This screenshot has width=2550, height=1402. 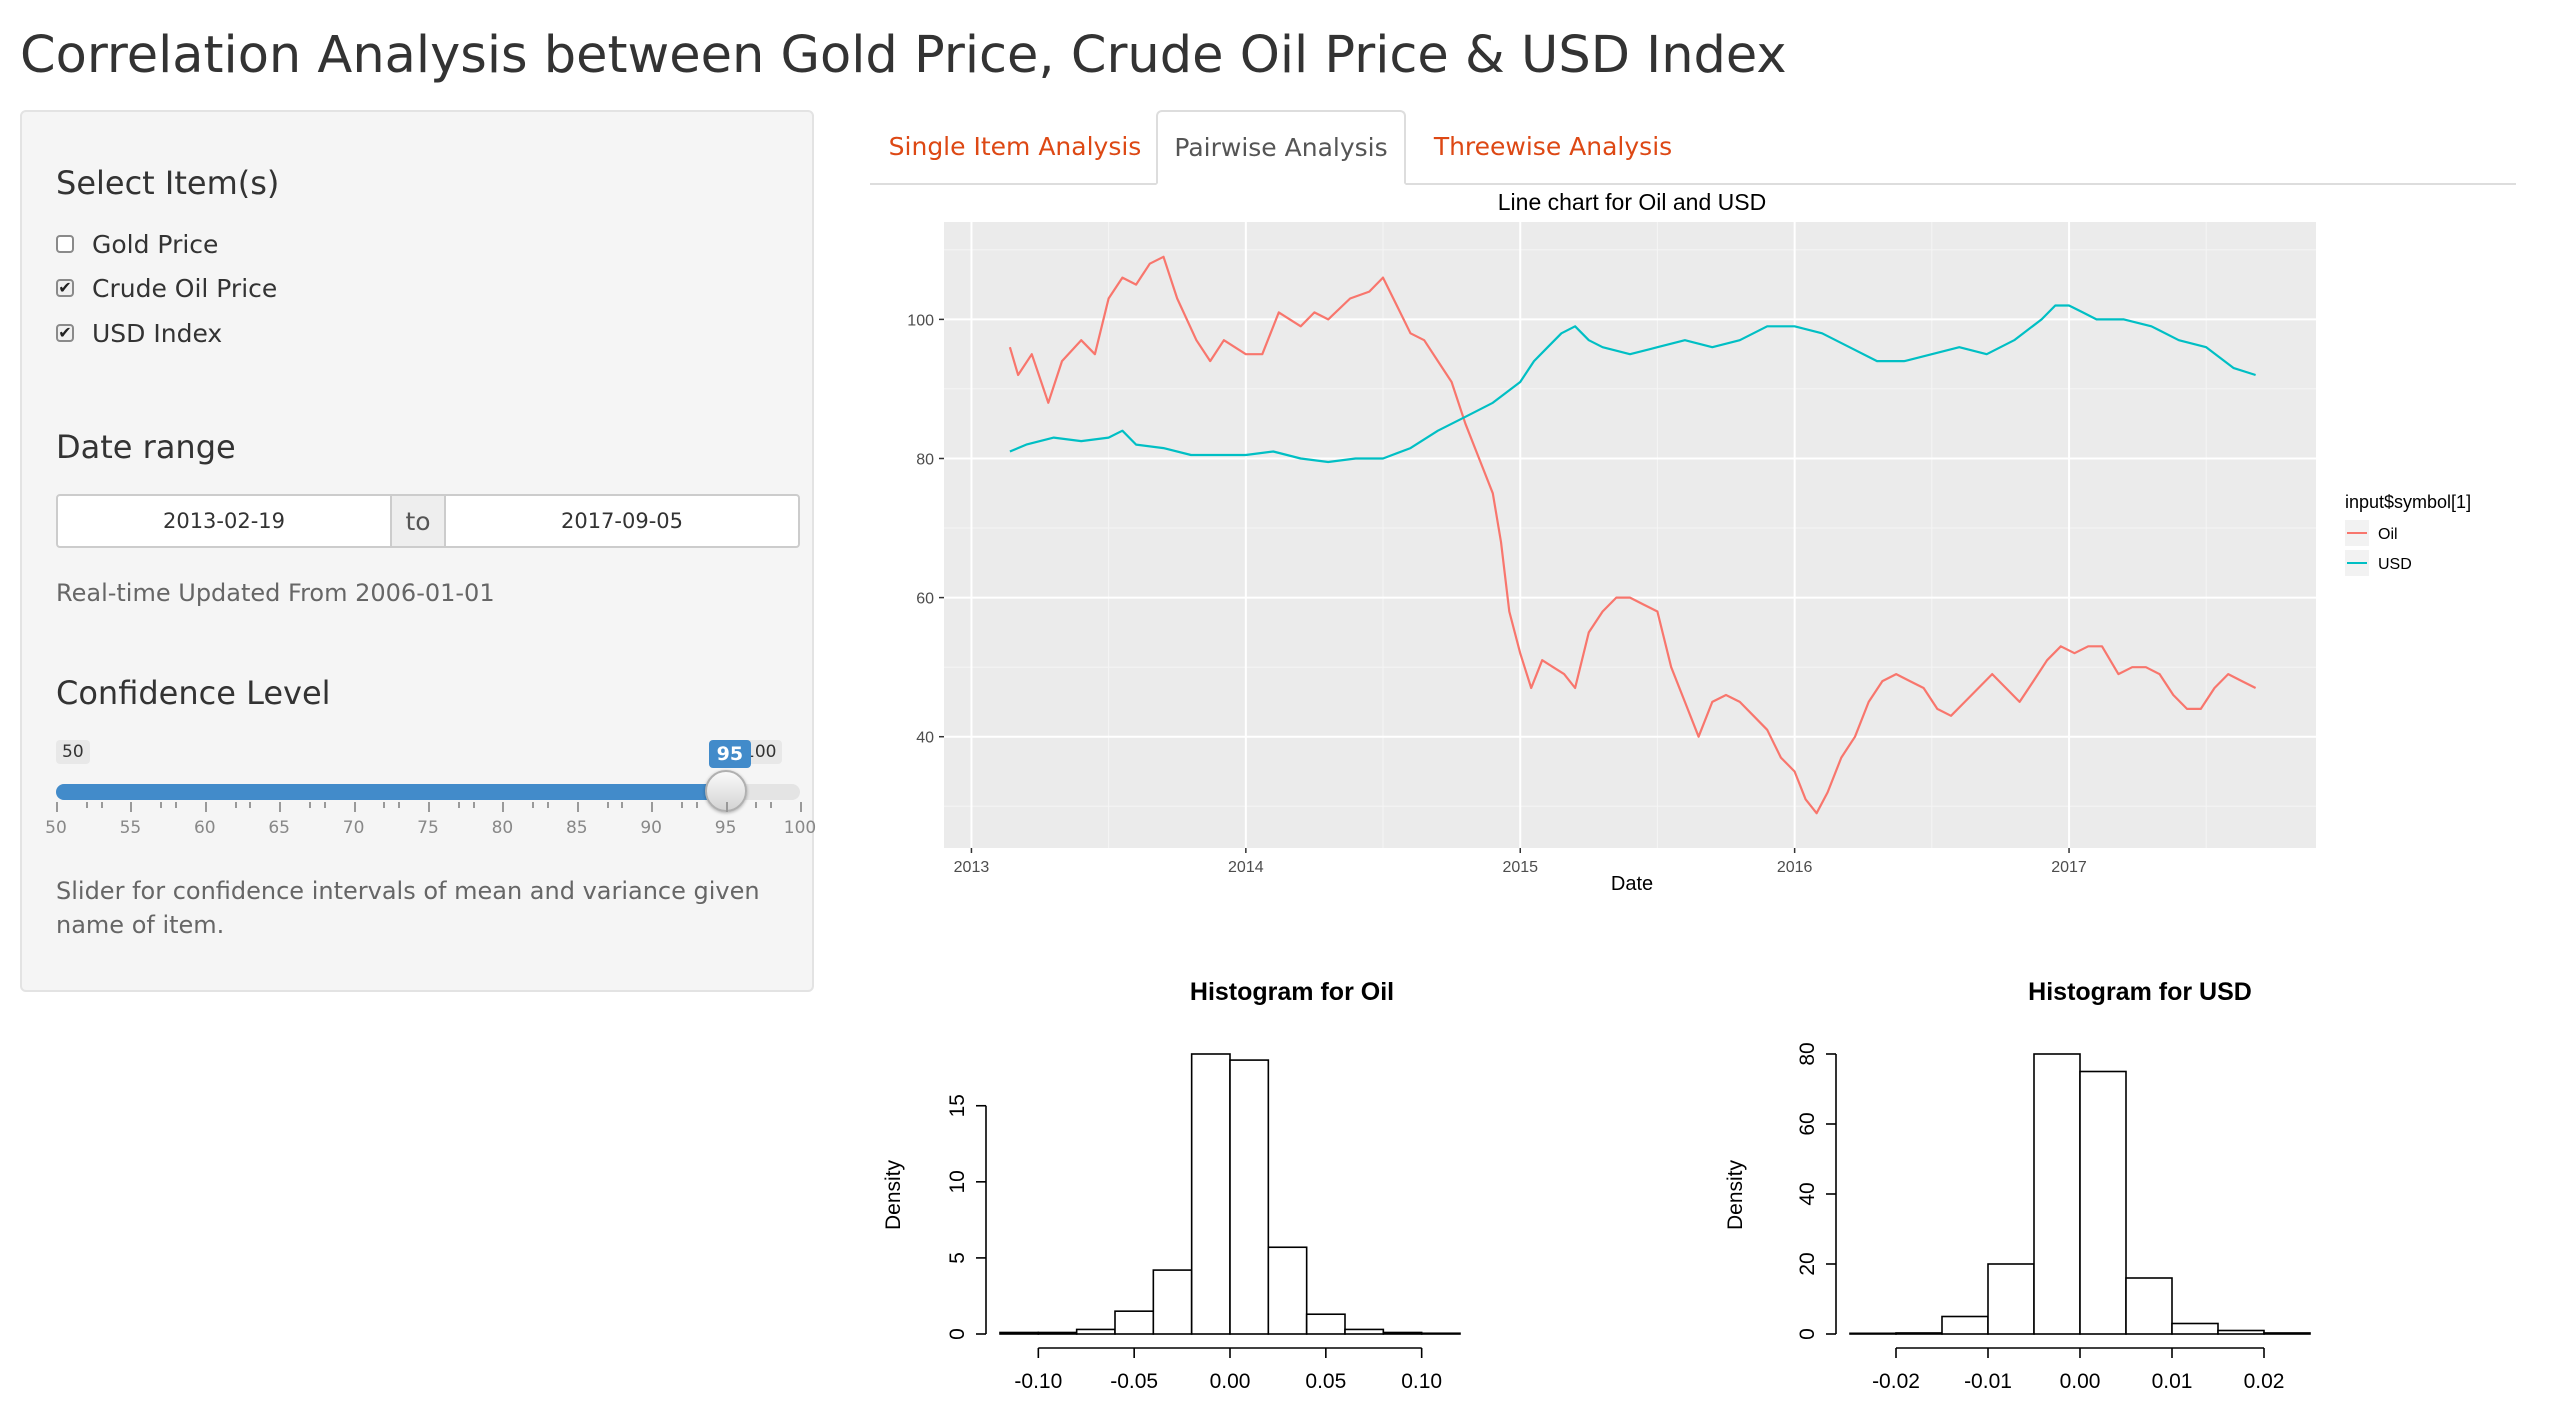 I want to click on checkbox-box-gold, so click(x=65, y=244).